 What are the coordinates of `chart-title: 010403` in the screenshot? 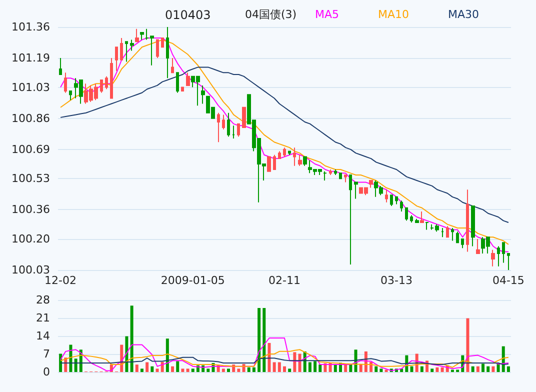 It's located at (188, 15).